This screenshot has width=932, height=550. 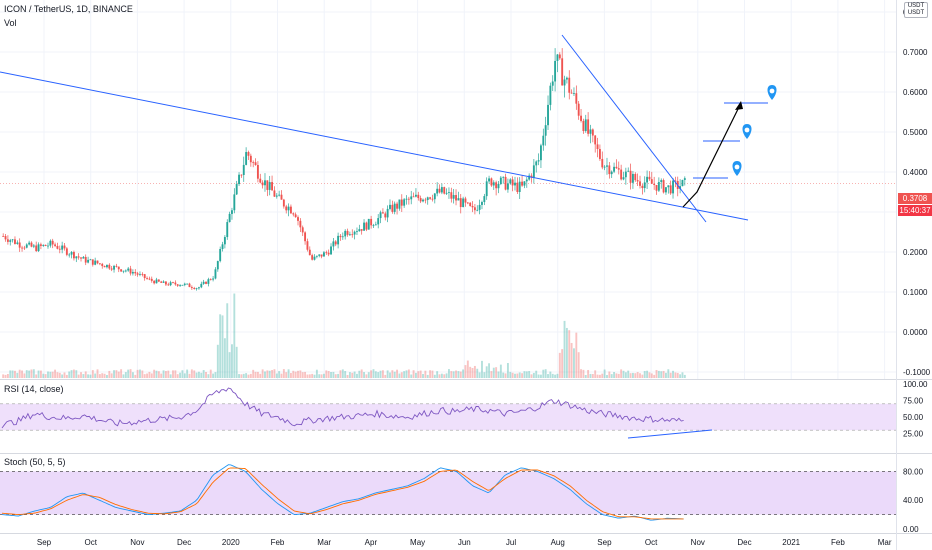 I want to click on stoch-label: Stoch (50, 5, 5), so click(x=35, y=462).